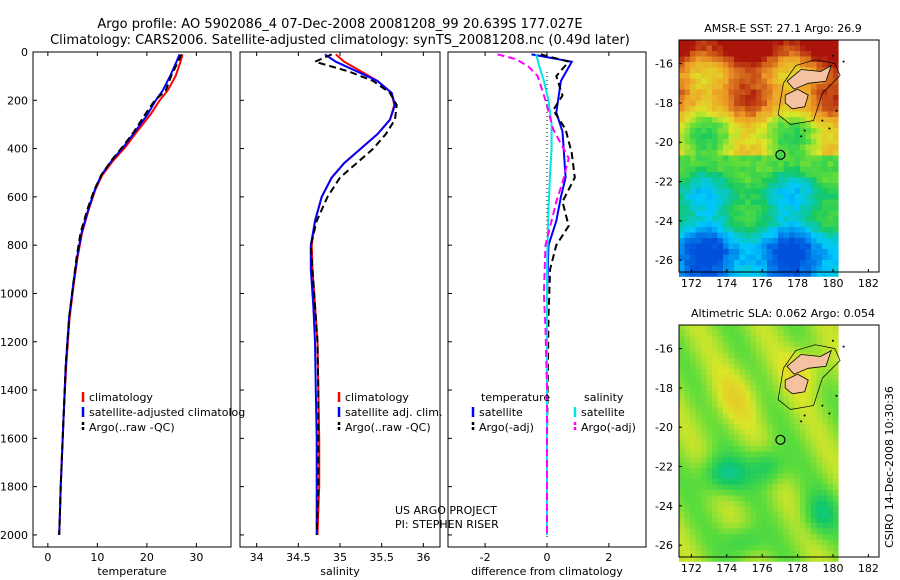  What do you see at coordinates (515, 397) in the screenshot?
I see `legend-title: temperature` at bounding box center [515, 397].